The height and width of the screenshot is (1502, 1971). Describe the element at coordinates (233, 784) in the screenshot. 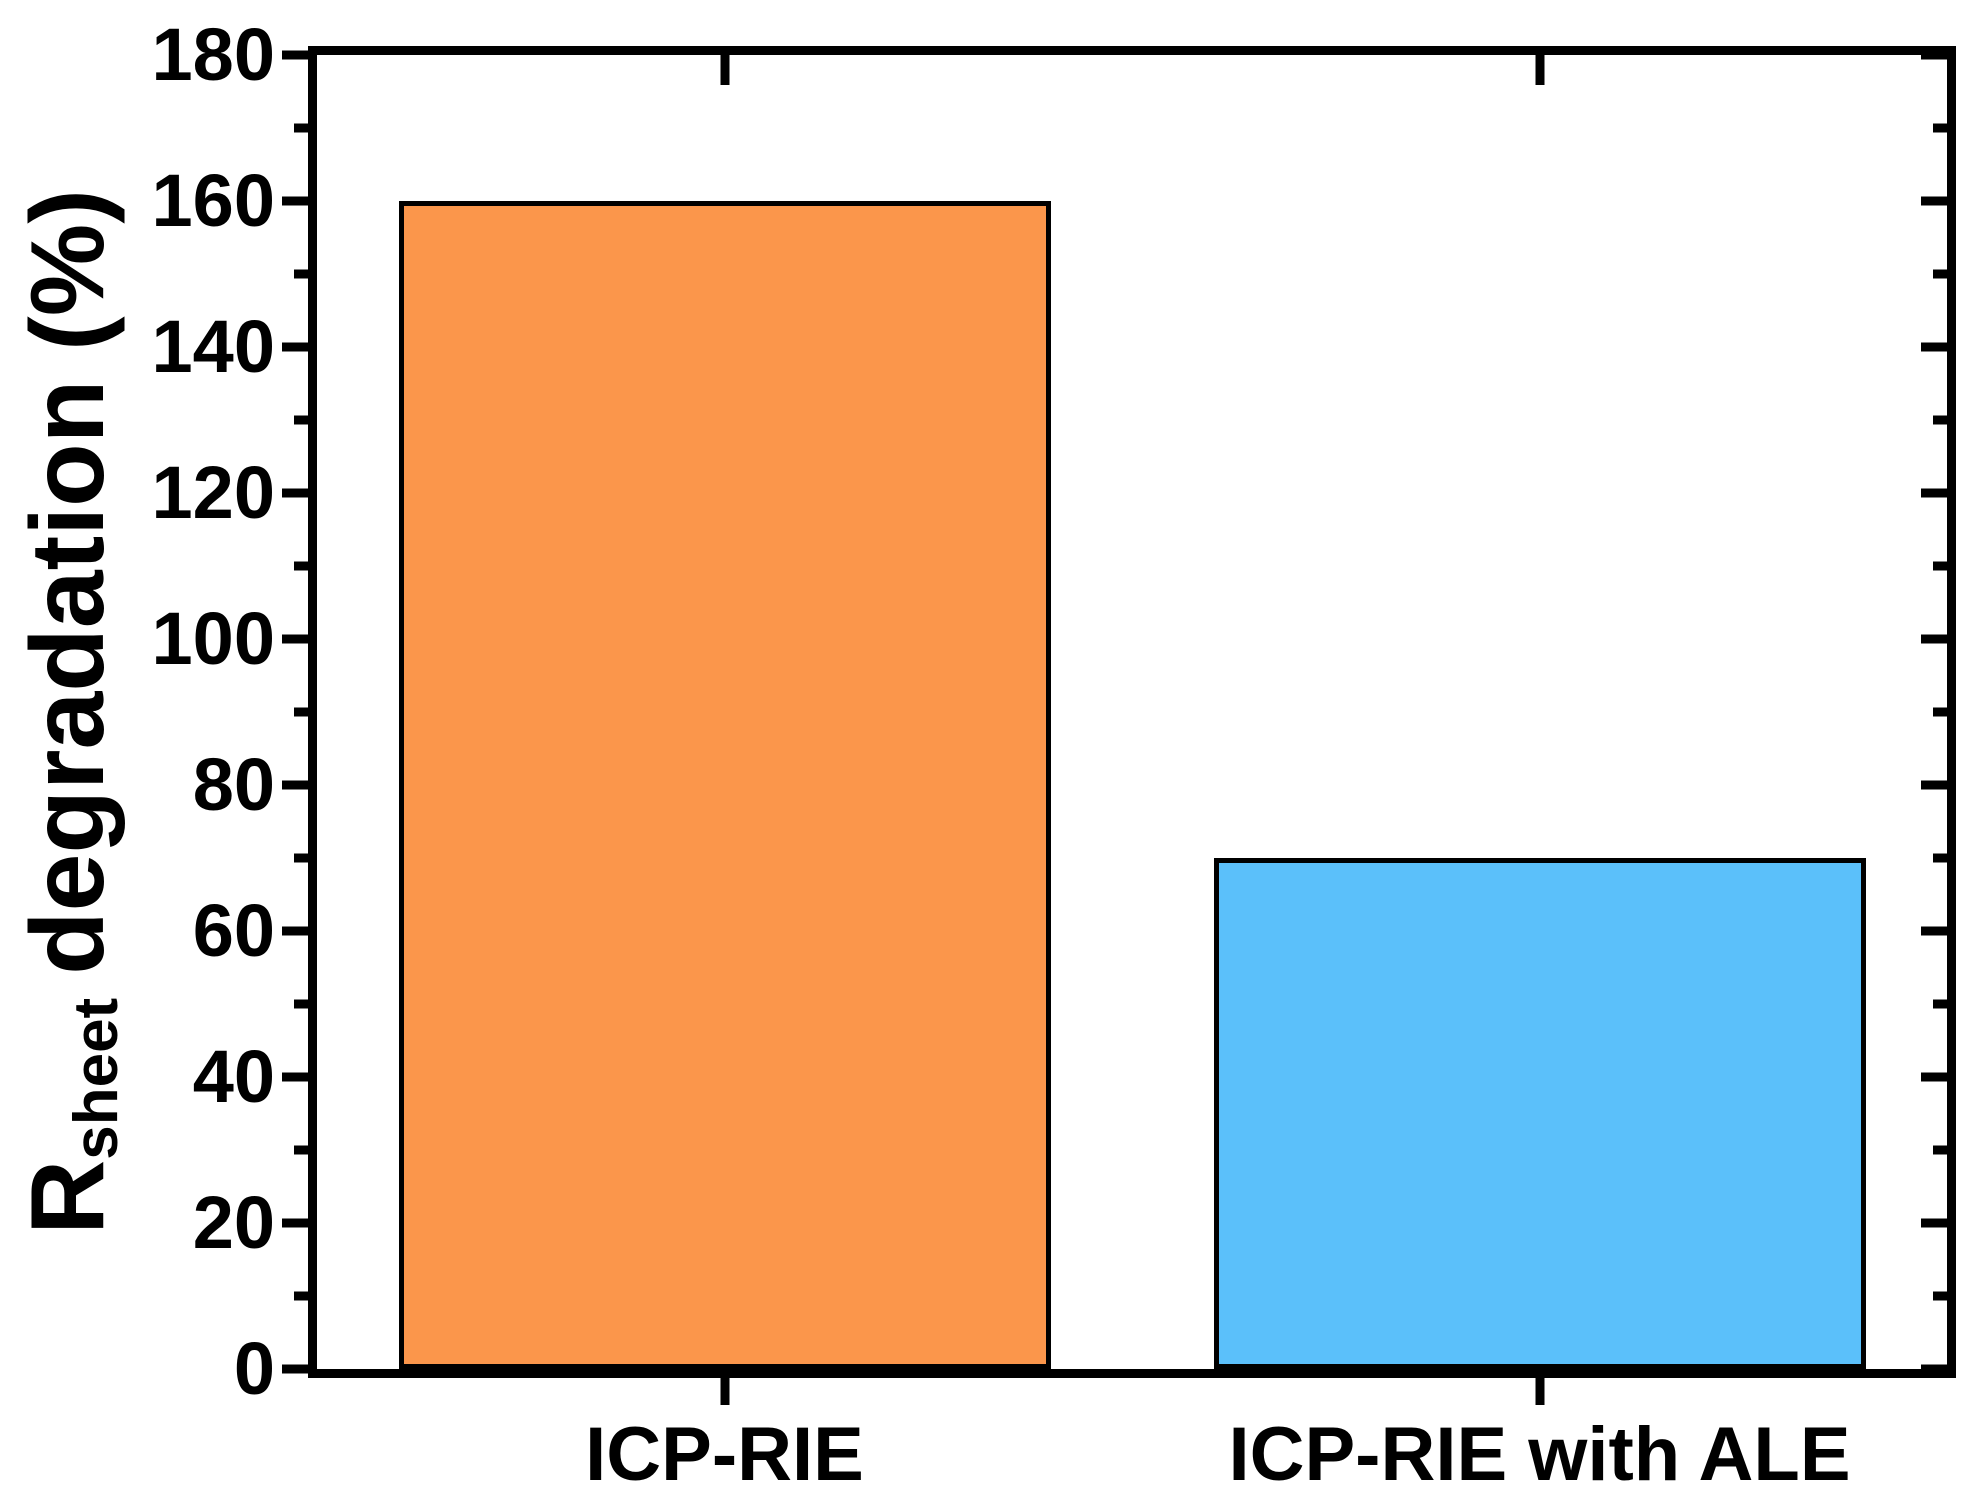

I see `y-tick-label: 80` at that location.